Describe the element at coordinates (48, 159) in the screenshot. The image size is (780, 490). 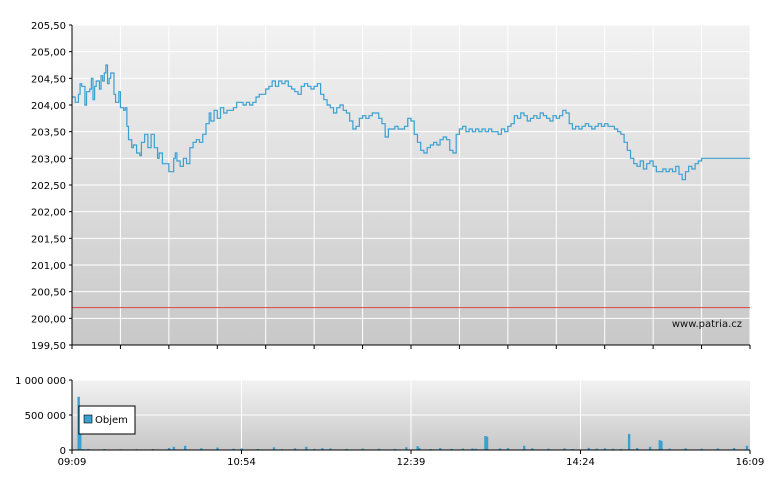
I see `price-y-tick-label: 203,00` at that location.